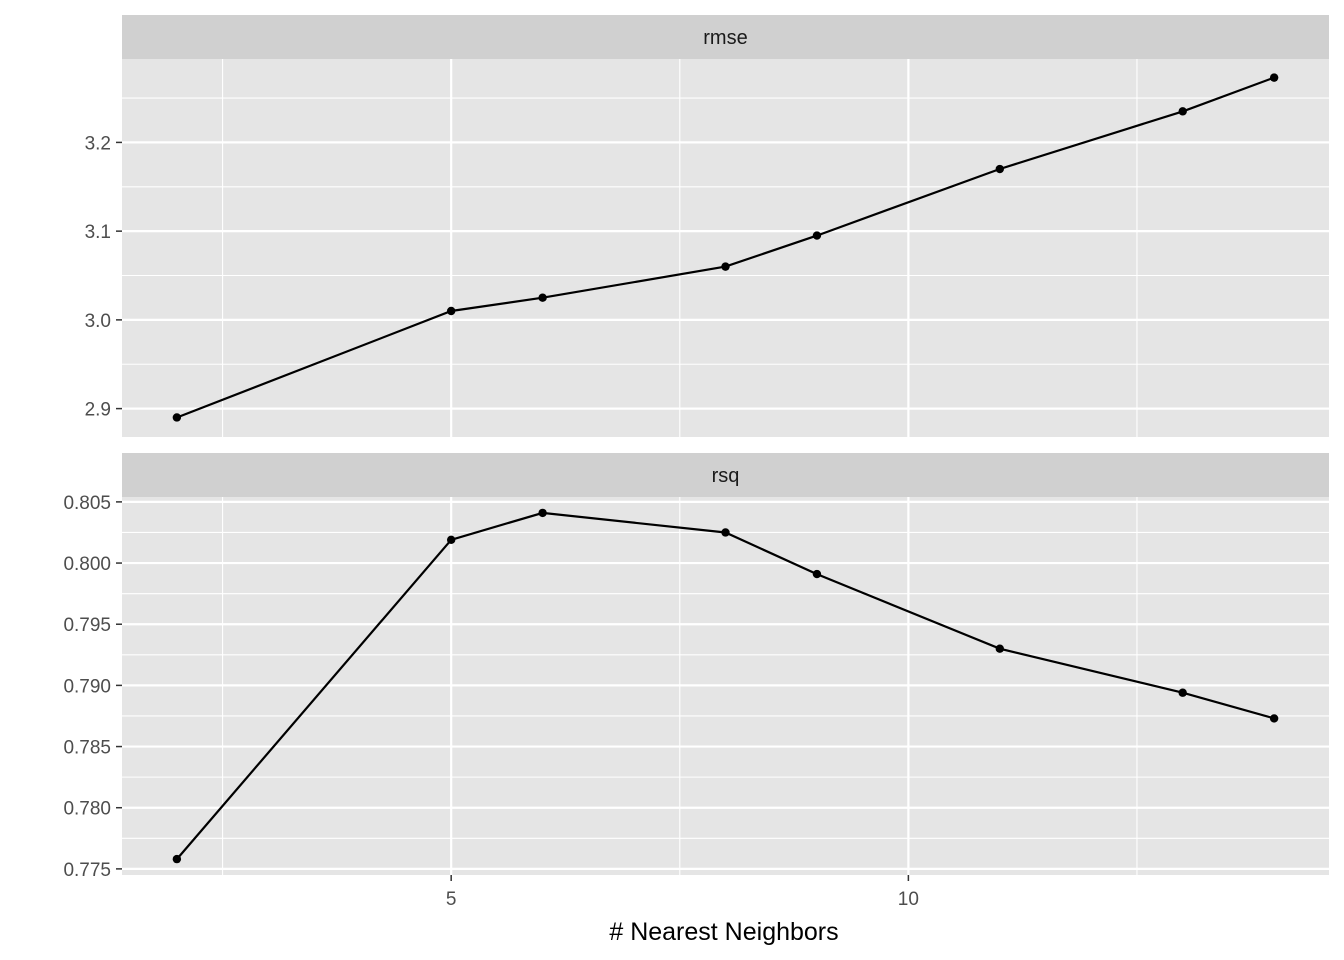  What do you see at coordinates (87, 564) in the screenshot?
I see `y-tick-label: 0.800` at bounding box center [87, 564].